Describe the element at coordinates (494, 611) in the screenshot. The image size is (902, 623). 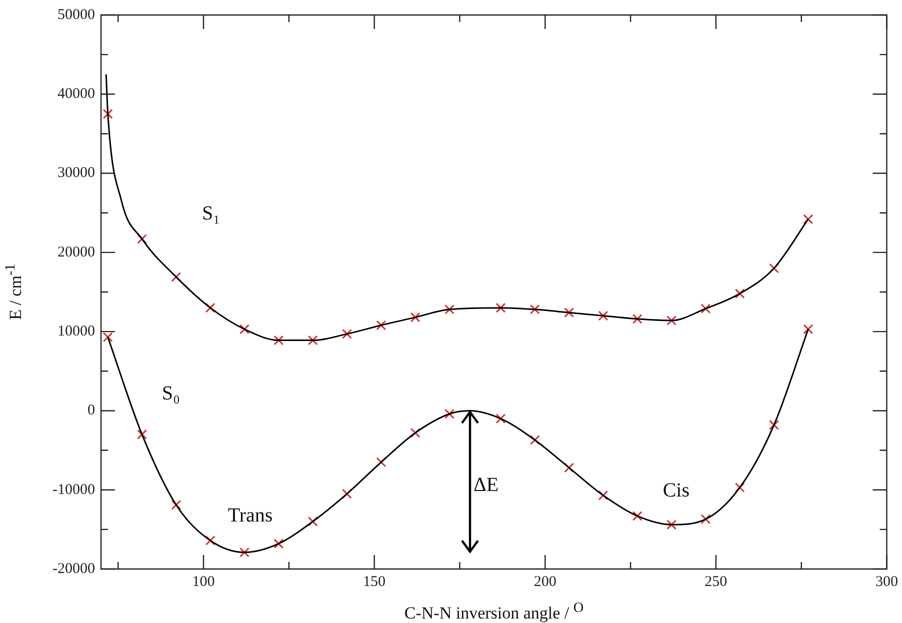
I see `x-axis-title: C-N-N inversion angle / $^{O}$` at that location.